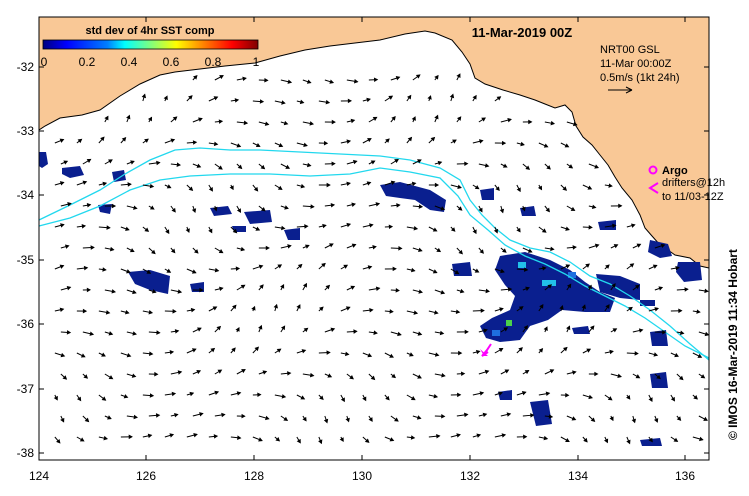  Describe the element at coordinates (39, 476) in the screenshot. I see `x-tick-label: 124` at that location.